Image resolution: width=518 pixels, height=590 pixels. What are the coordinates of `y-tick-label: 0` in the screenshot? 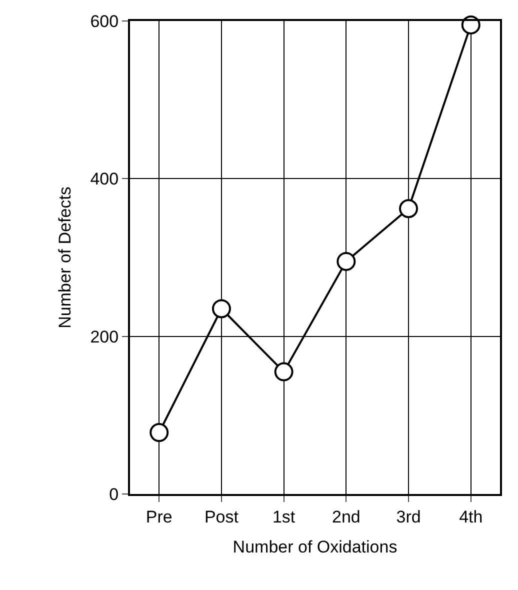 It's located at (114, 494).